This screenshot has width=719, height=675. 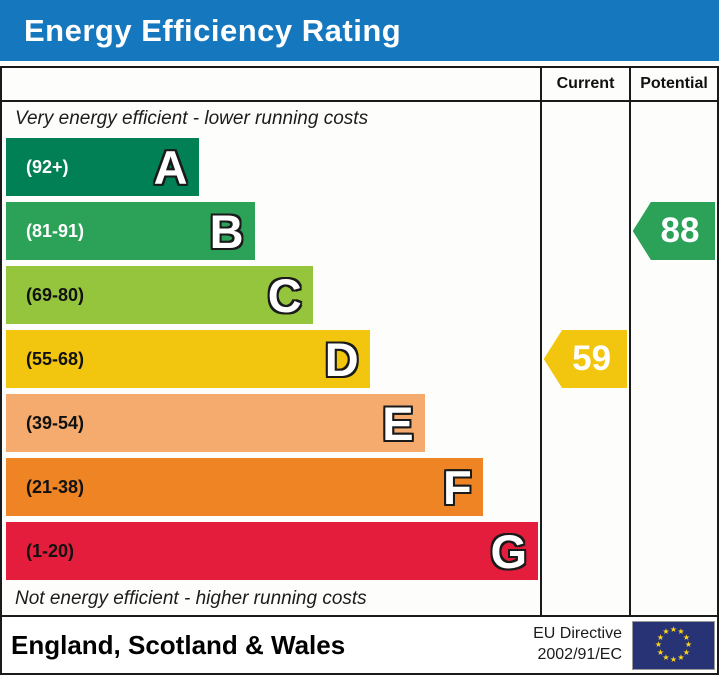 What do you see at coordinates (284, 295) in the screenshot?
I see `band-letter: C` at bounding box center [284, 295].